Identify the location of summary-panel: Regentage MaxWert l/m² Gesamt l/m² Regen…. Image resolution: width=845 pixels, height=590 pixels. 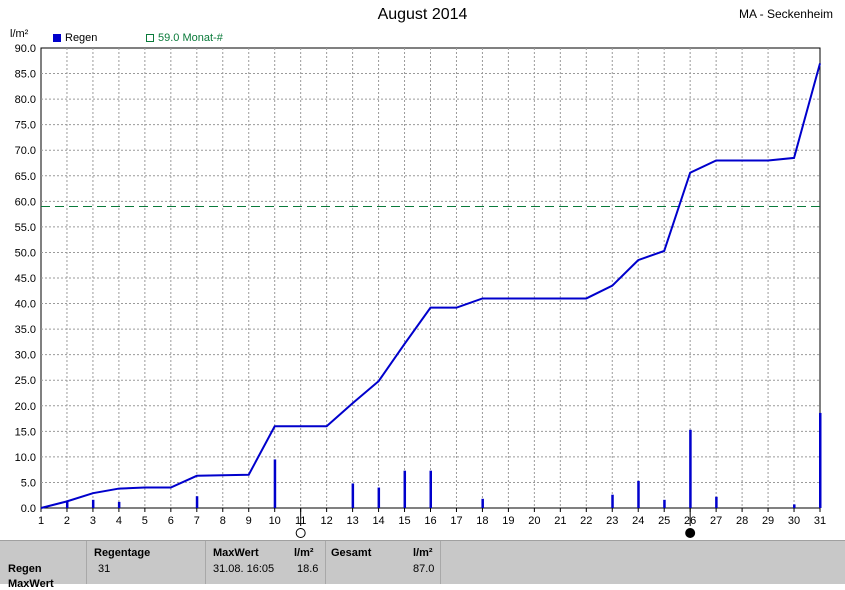
(422, 565).